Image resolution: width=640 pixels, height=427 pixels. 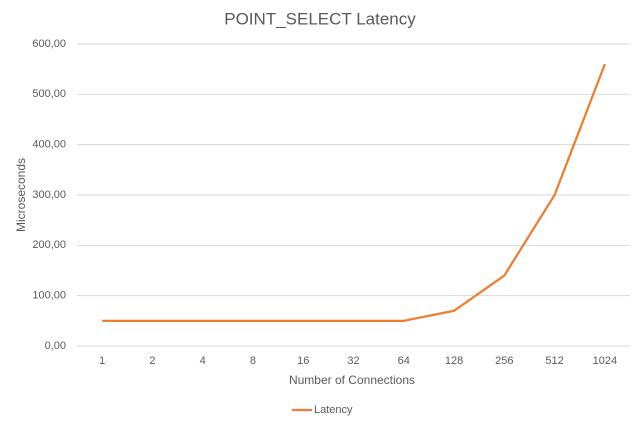 What do you see at coordinates (55, 346) in the screenshot?
I see `y-tick-label: 0,00` at bounding box center [55, 346].